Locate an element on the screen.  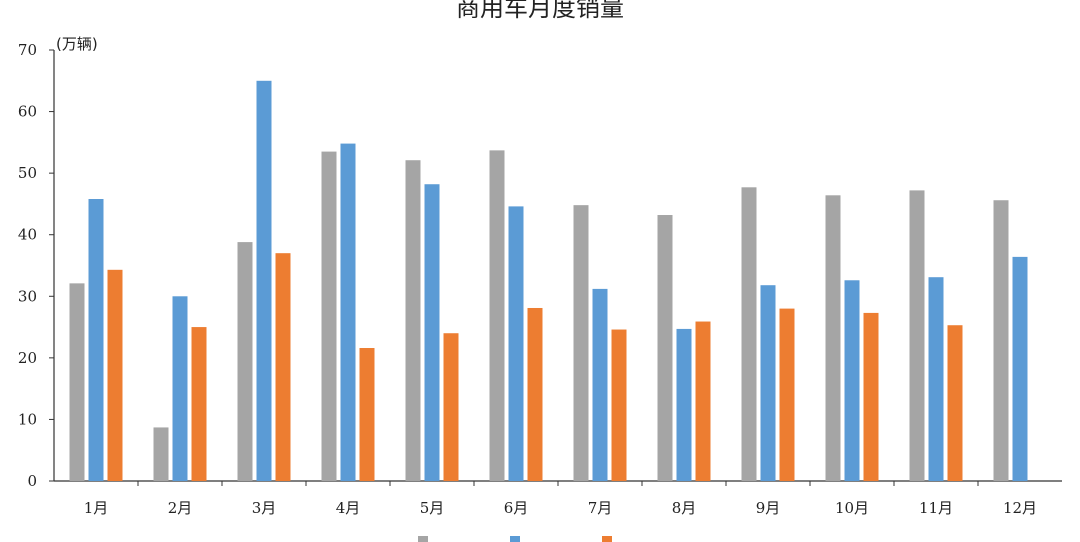
bar-series2-12月 is located at coordinates (1020, 368).